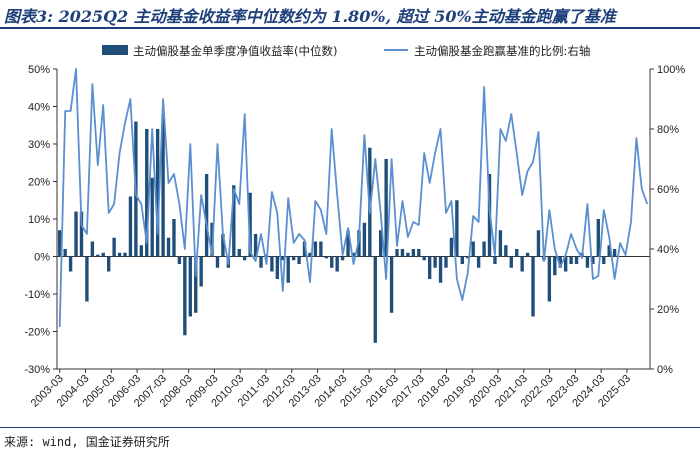  I want to click on legend-swatch-bar, so click(115, 50).